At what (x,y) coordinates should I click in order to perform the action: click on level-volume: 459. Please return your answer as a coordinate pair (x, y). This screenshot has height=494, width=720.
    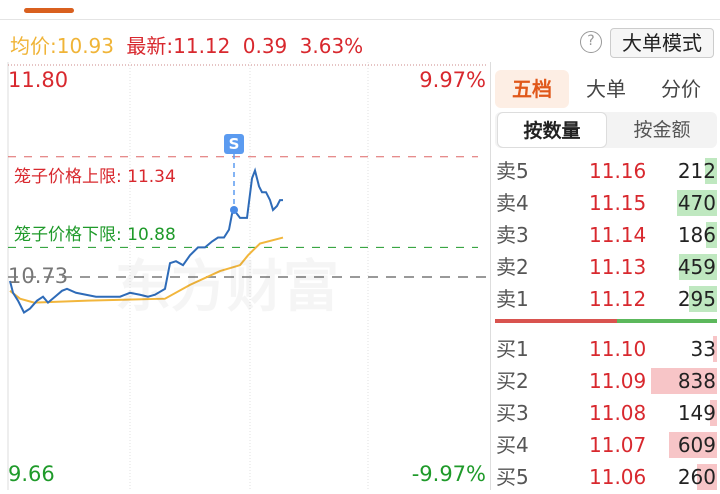
    Looking at the image, I should click on (696, 267).